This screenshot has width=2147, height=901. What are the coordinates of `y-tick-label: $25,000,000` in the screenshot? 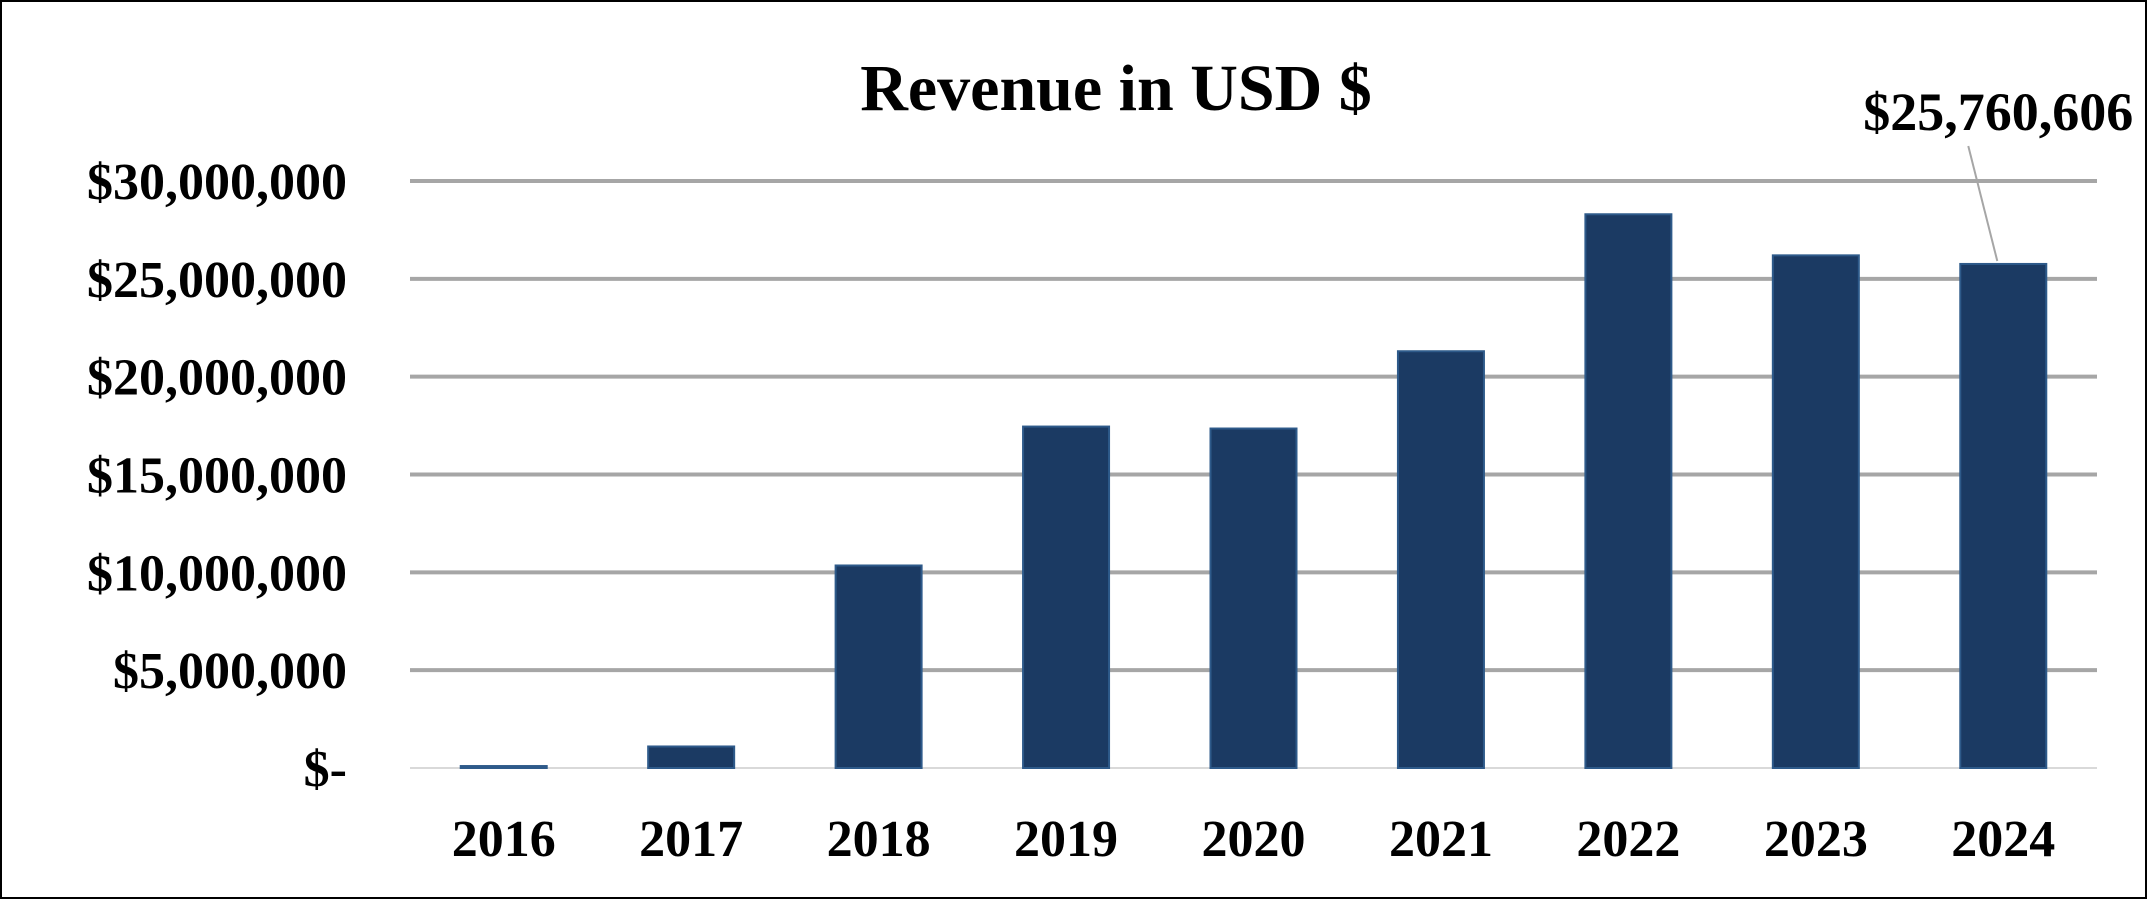 It's located at (217, 280).